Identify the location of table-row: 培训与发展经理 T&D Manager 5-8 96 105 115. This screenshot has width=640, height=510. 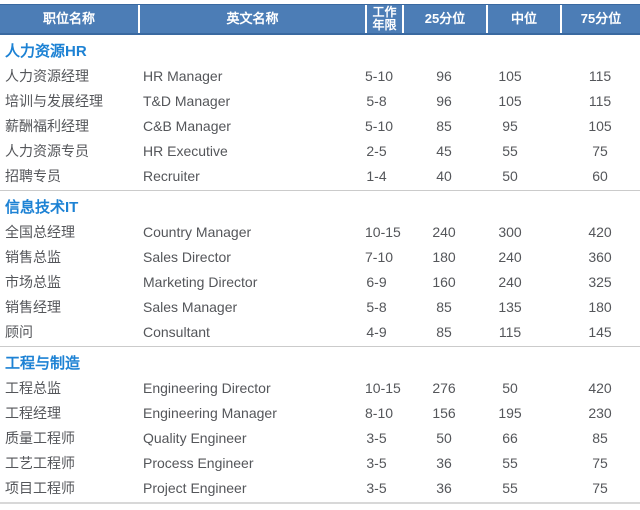
(320, 100).